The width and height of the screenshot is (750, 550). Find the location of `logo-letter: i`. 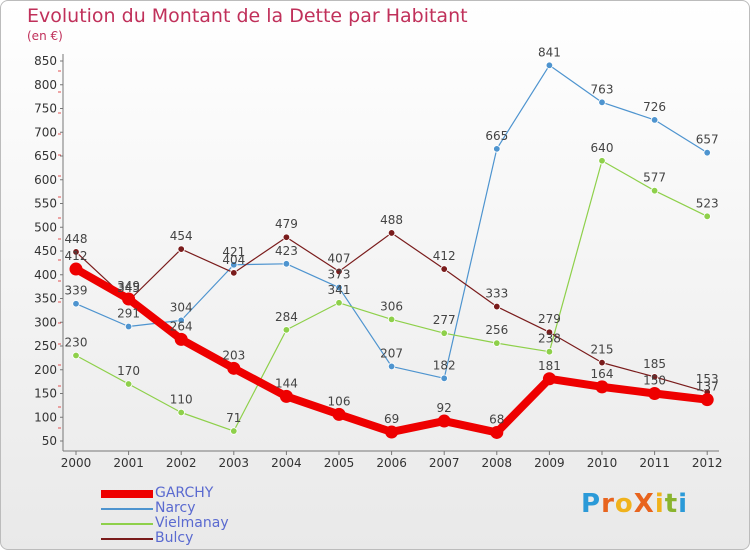

logo-letter: i is located at coordinates (659, 504).